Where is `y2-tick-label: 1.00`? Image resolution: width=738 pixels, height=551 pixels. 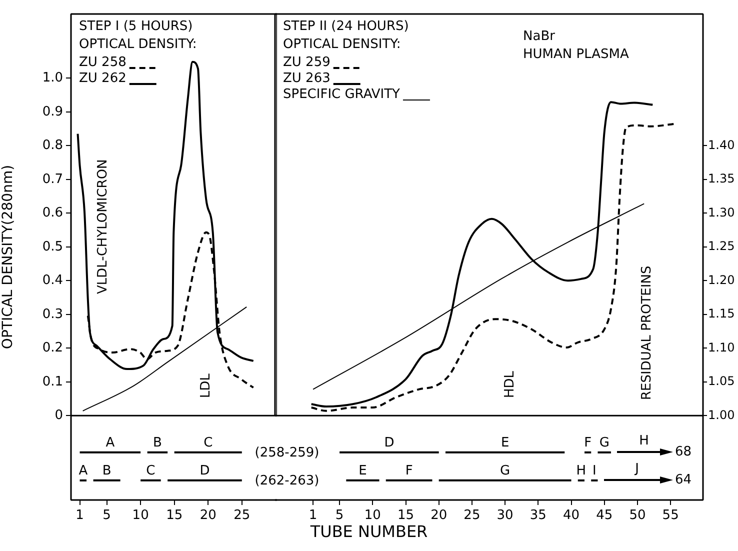
y2-tick-label: 1.00 is located at coordinates (721, 415).